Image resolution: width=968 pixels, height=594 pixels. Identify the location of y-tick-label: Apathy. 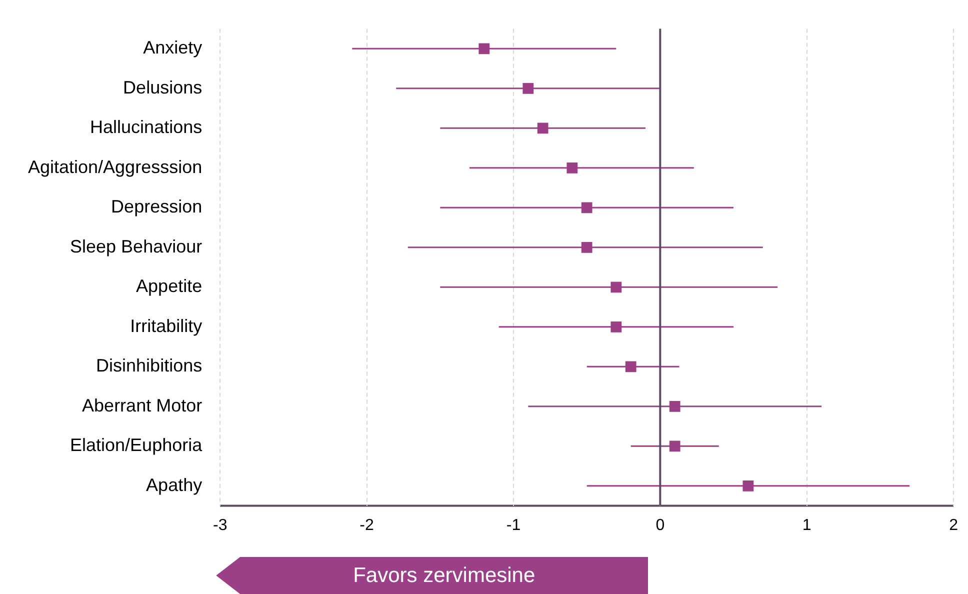
(174, 484).